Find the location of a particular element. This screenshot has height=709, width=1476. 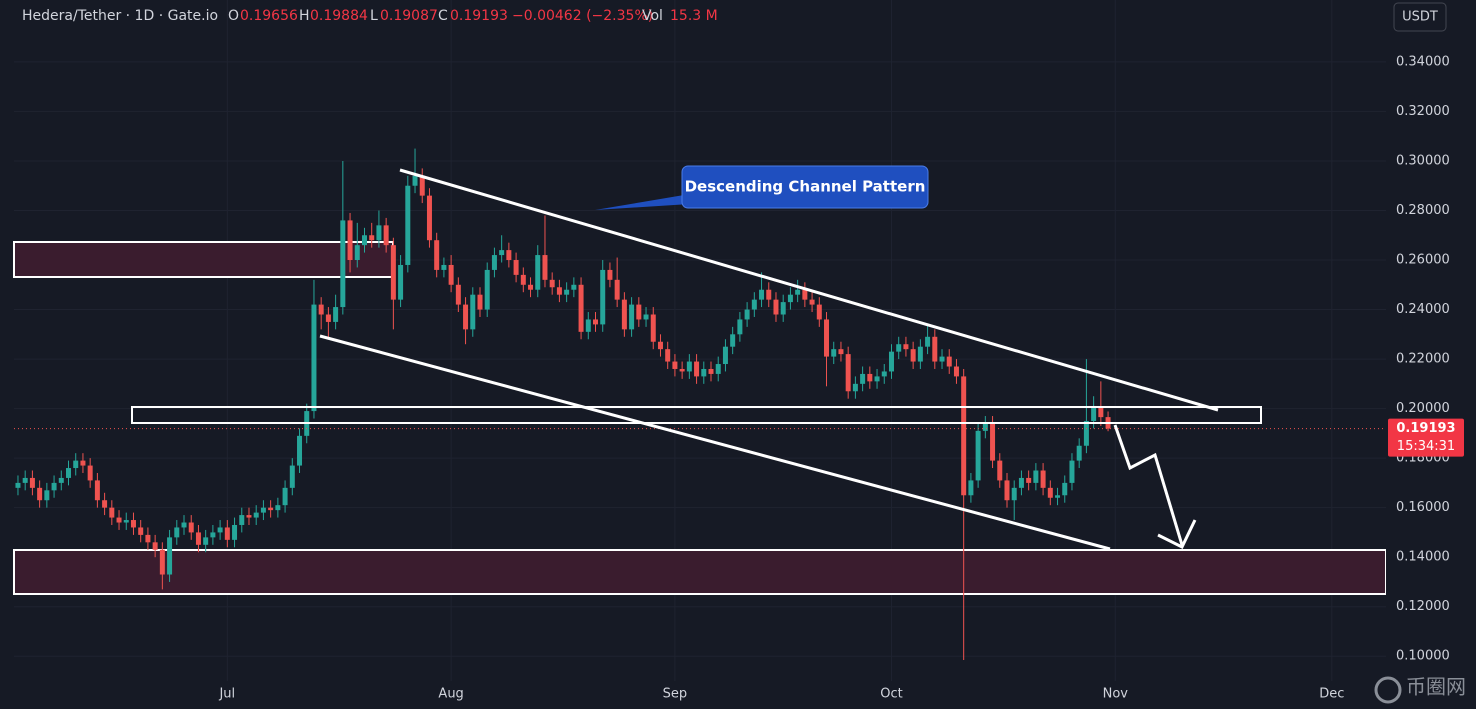

breakout-box is located at coordinates (696, 415).